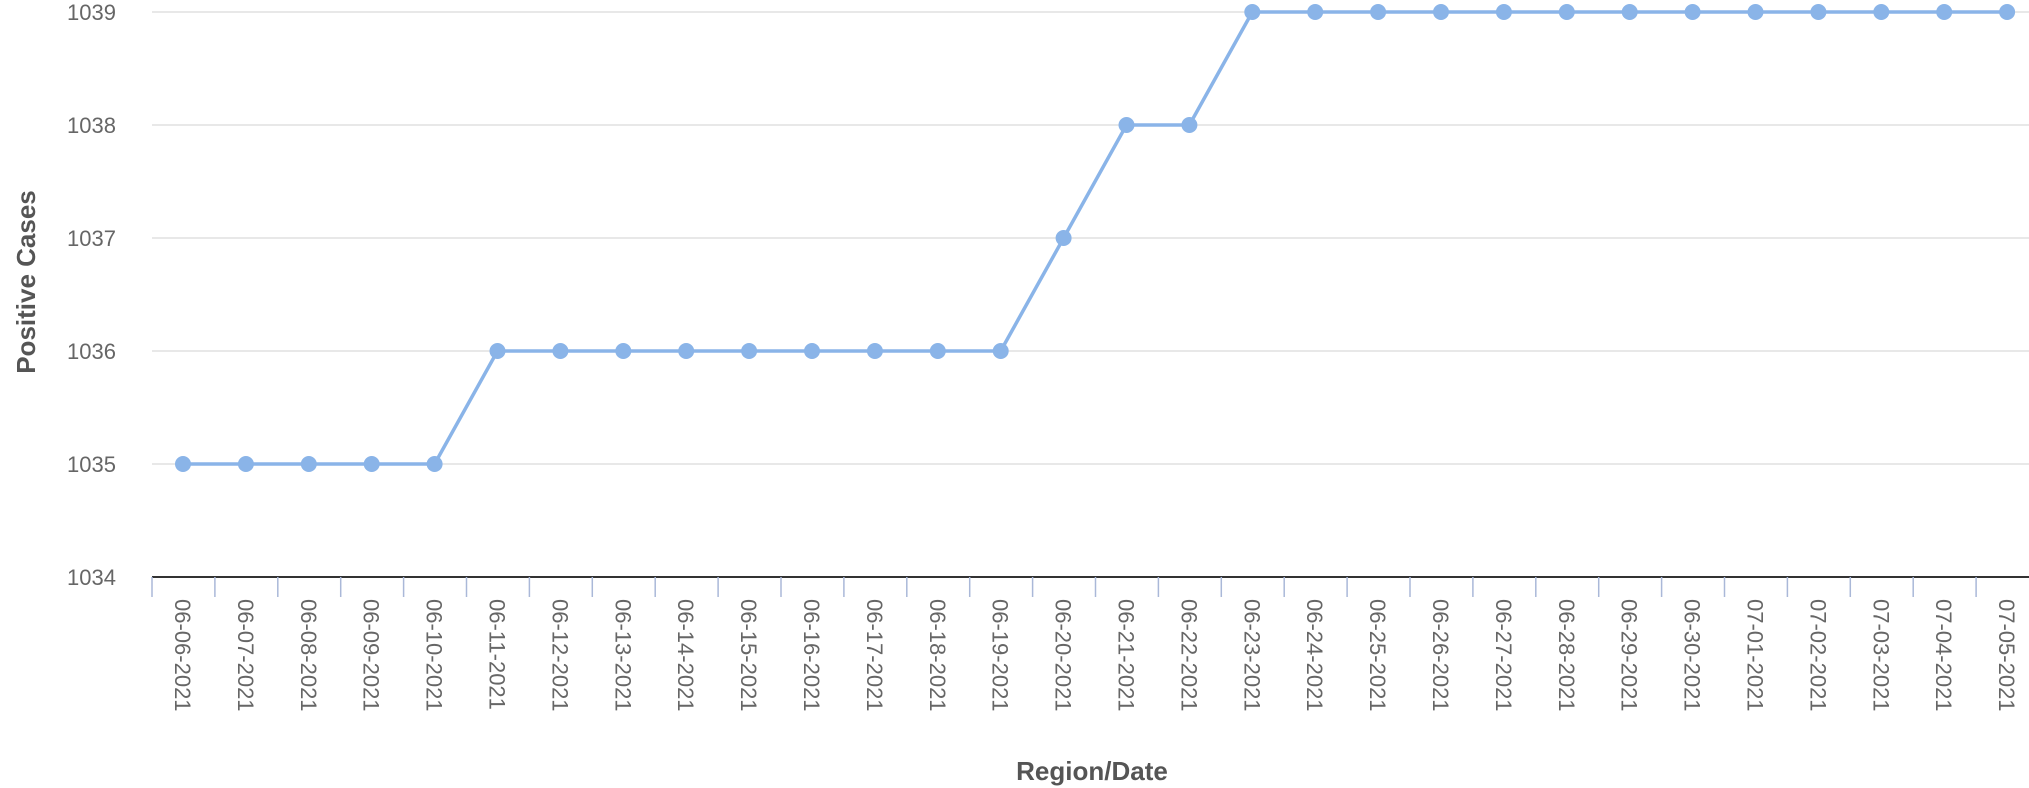 The height and width of the screenshot is (788, 2029). What do you see at coordinates (1251, 655) in the screenshot?
I see `x-tick-label: 06-23-2021` at bounding box center [1251, 655].